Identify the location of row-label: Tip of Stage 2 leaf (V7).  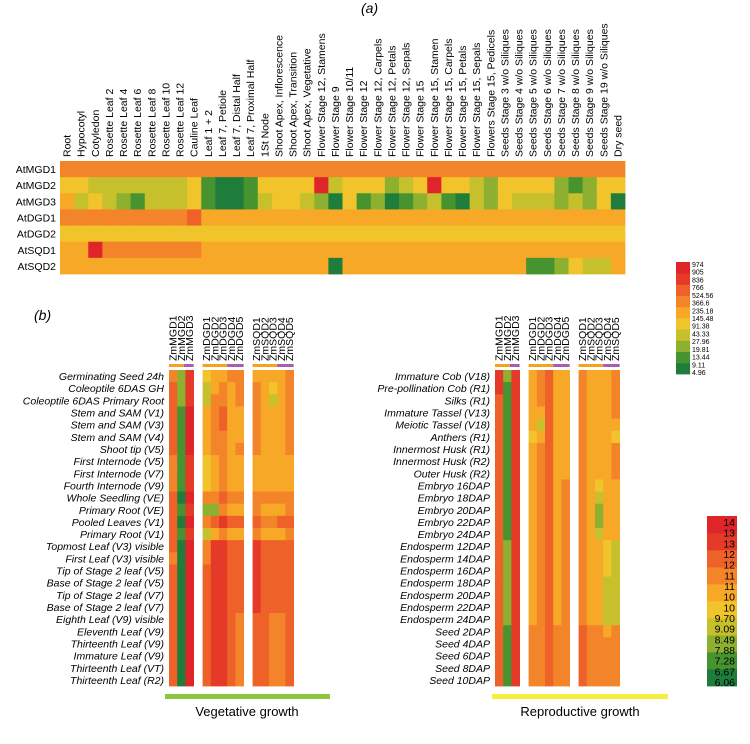
(110, 596).